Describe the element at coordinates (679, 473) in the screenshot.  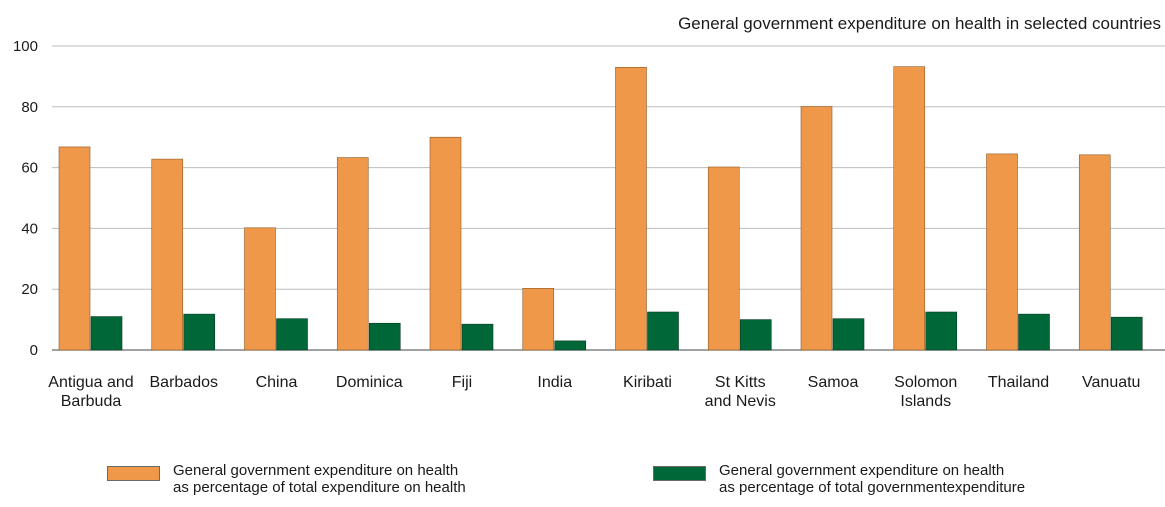
I see `legend-swatch-green` at that location.